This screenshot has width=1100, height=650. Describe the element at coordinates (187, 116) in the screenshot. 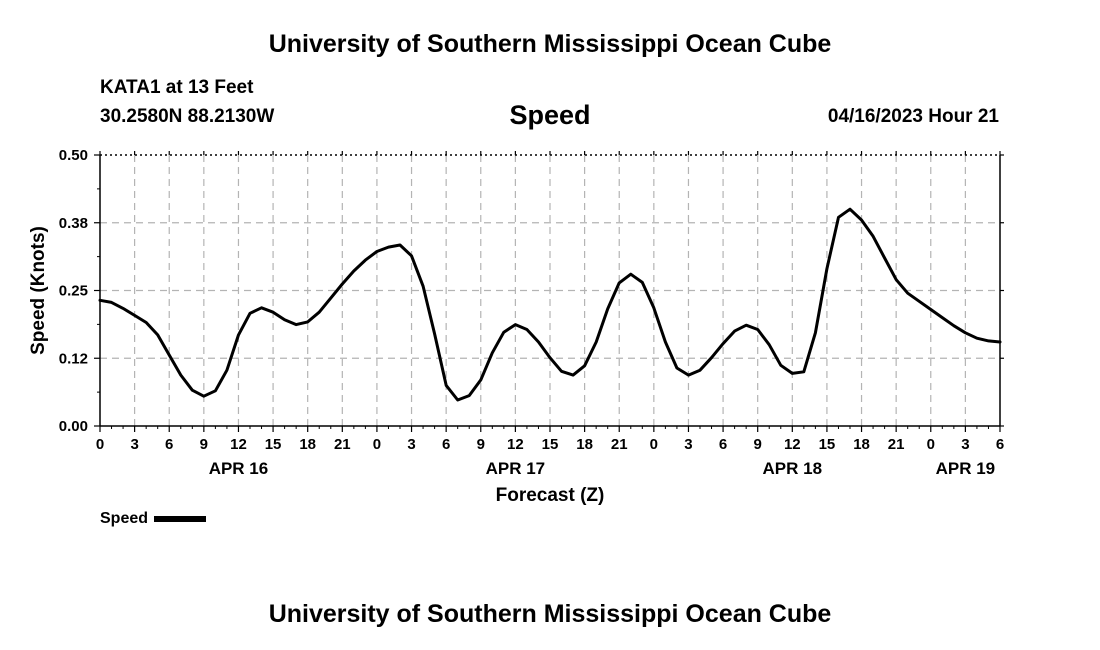

I see `coordinates-label: 30.2580N 88.2130W` at that location.